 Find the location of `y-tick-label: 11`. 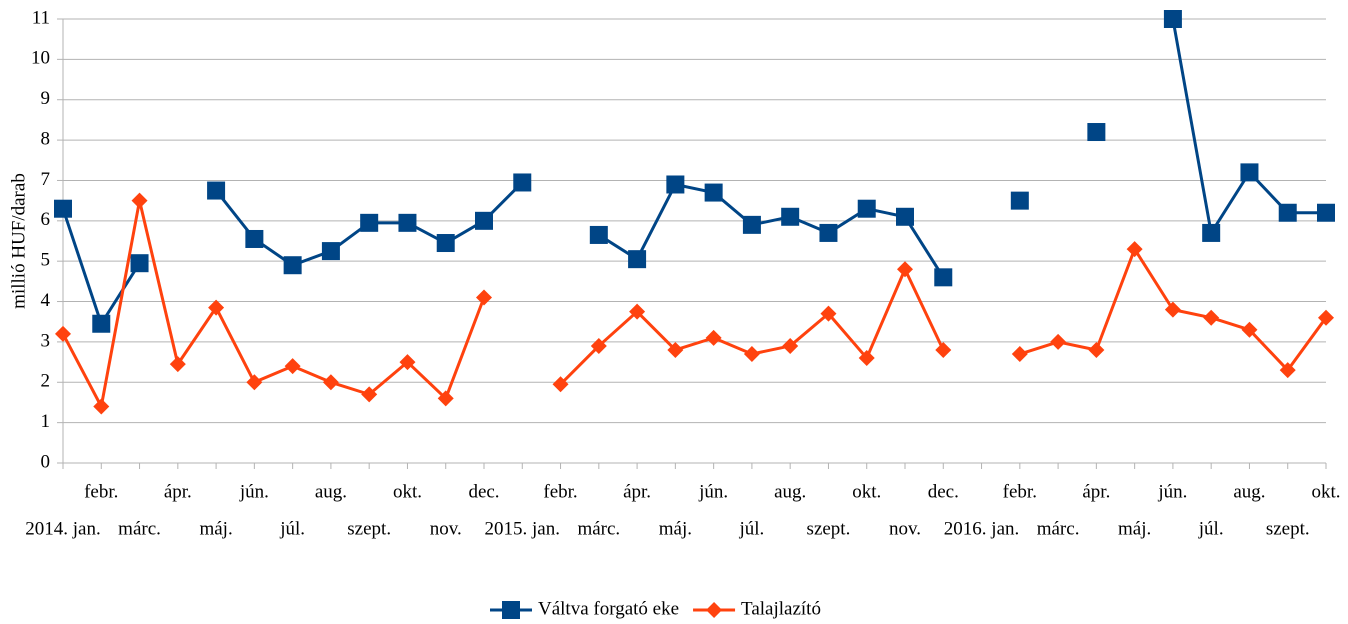

y-tick-label: 11 is located at coordinates (41, 17).